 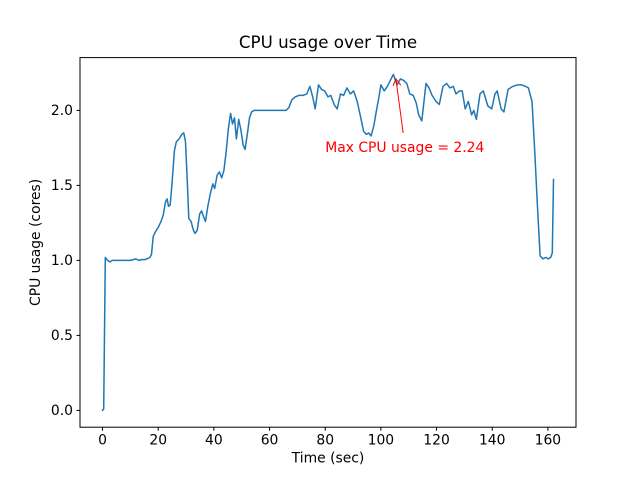 What do you see at coordinates (158, 441) in the screenshot?
I see `x-tick-label: 20` at bounding box center [158, 441].